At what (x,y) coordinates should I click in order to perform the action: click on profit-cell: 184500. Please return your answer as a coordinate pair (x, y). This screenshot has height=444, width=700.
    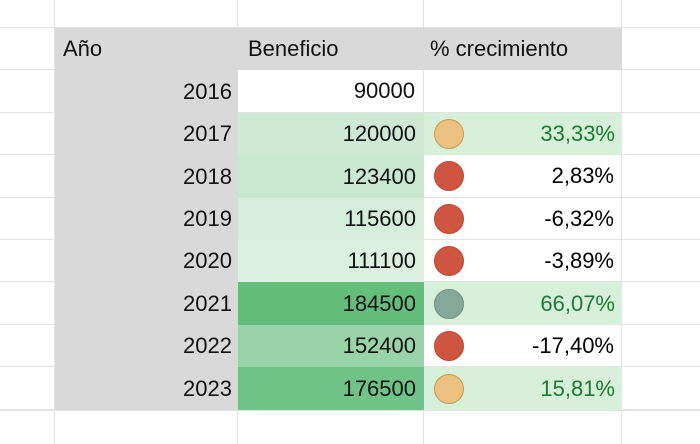
    Looking at the image, I should click on (331, 303).